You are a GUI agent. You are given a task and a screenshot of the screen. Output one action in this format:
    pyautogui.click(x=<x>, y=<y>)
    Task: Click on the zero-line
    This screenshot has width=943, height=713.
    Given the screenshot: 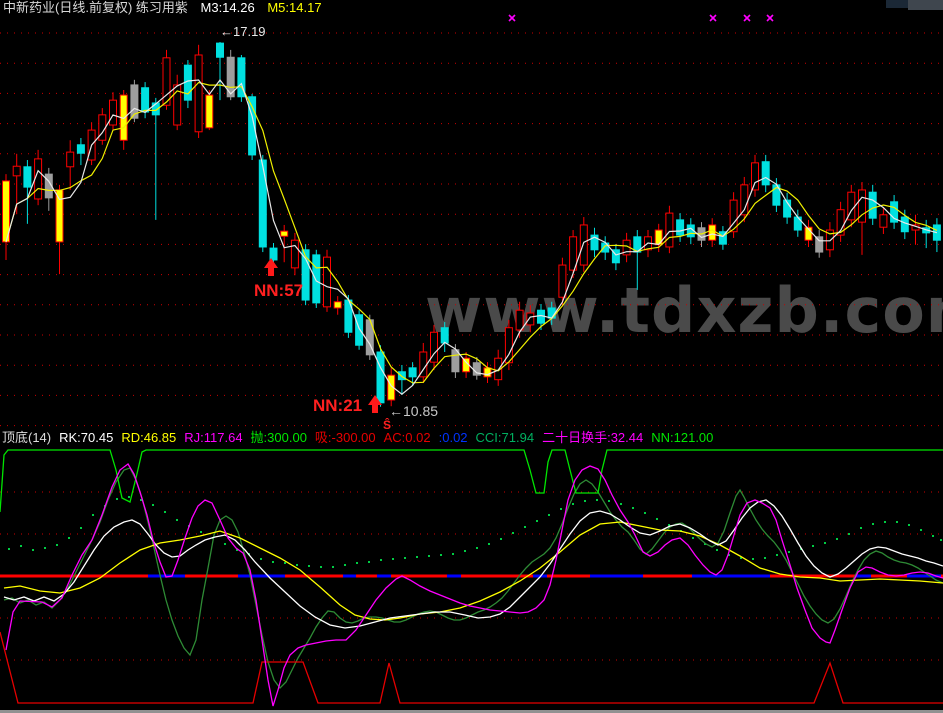 What is the action you would take?
    pyautogui.click(x=471, y=576)
    